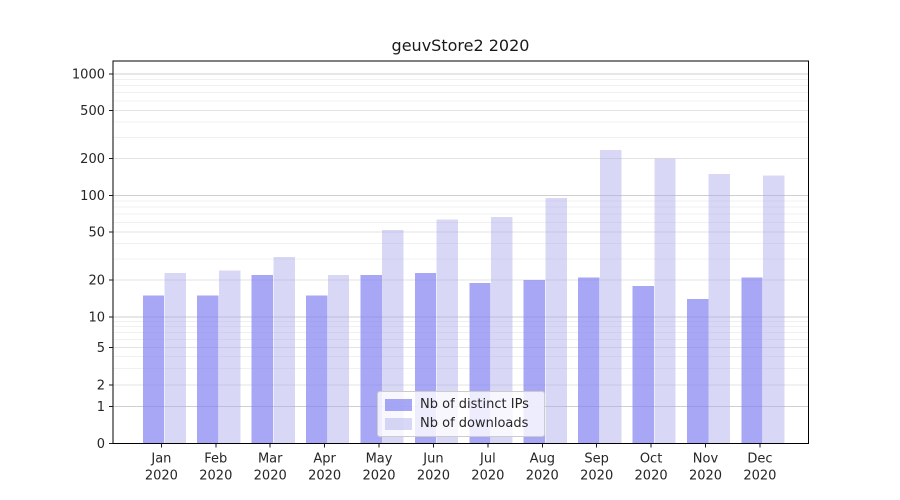 The width and height of the screenshot is (900, 500). I want to click on legend-swatch-distinct-ips, so click(398, 404).